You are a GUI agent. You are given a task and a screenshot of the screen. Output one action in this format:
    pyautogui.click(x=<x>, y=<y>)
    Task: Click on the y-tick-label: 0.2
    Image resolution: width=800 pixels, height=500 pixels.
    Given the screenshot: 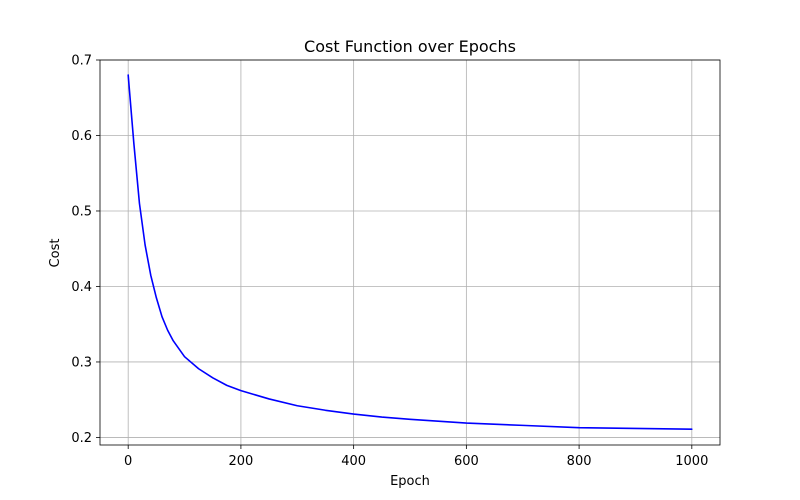 What is the action you would take?
    pyautogui.click(x=81, y=438)
    